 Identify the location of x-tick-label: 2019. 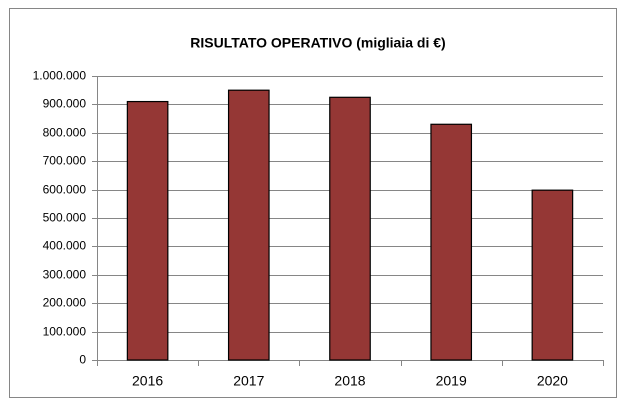
(451, 381).